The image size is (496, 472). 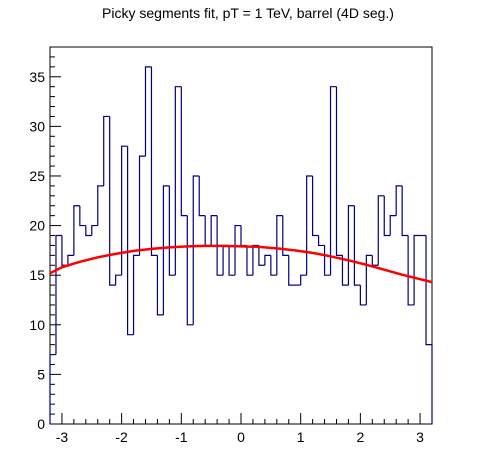 What do you see at coordinates (41, 424) in the screenshot?
I see `y-tick-label: 0` at bounding box center [41, 424].